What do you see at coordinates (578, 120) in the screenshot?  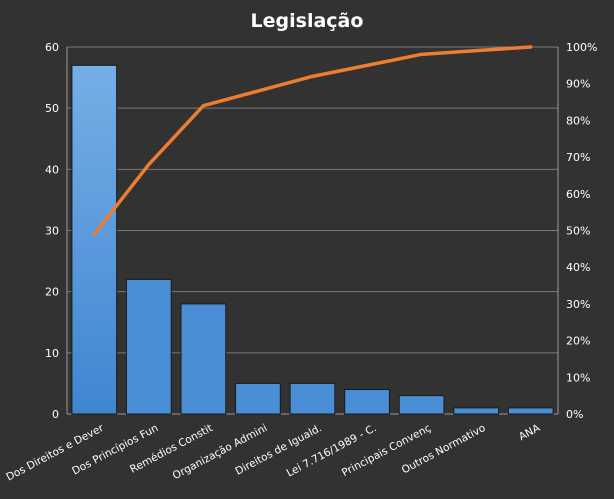 I see `y2-tick-label: 80%` at bounding box center [578, 120].